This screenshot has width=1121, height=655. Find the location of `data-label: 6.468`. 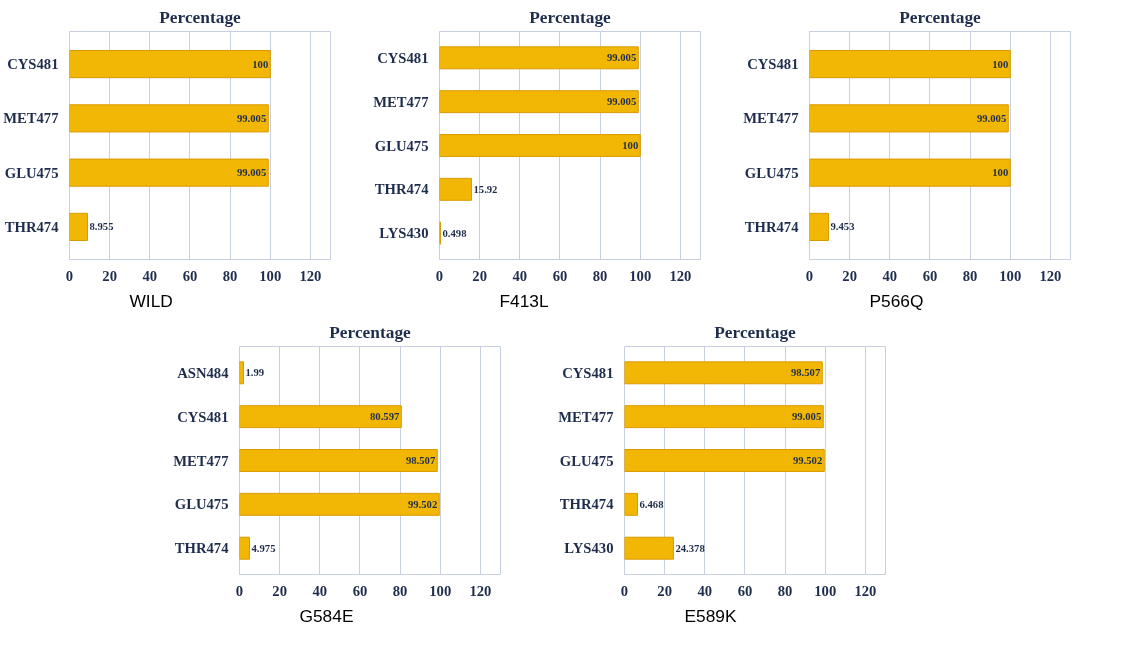

data-label: 6.468 is located at coordinates (651, 504).